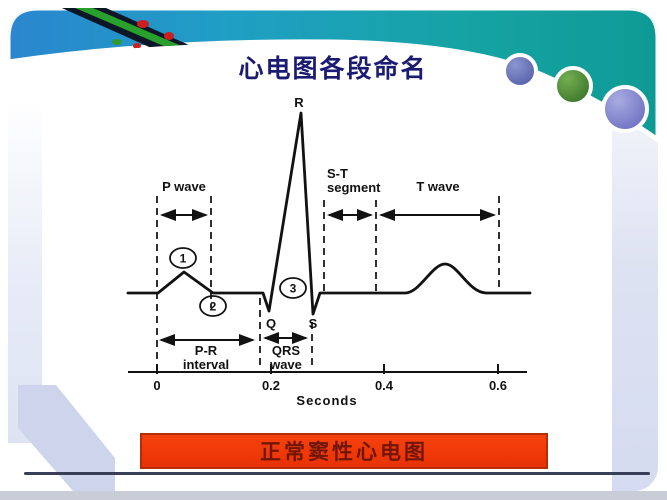  What do you see at coordinates (313, 323) in the screenshot?
I see `s-point-label: S` at bounding box center [313, 323].